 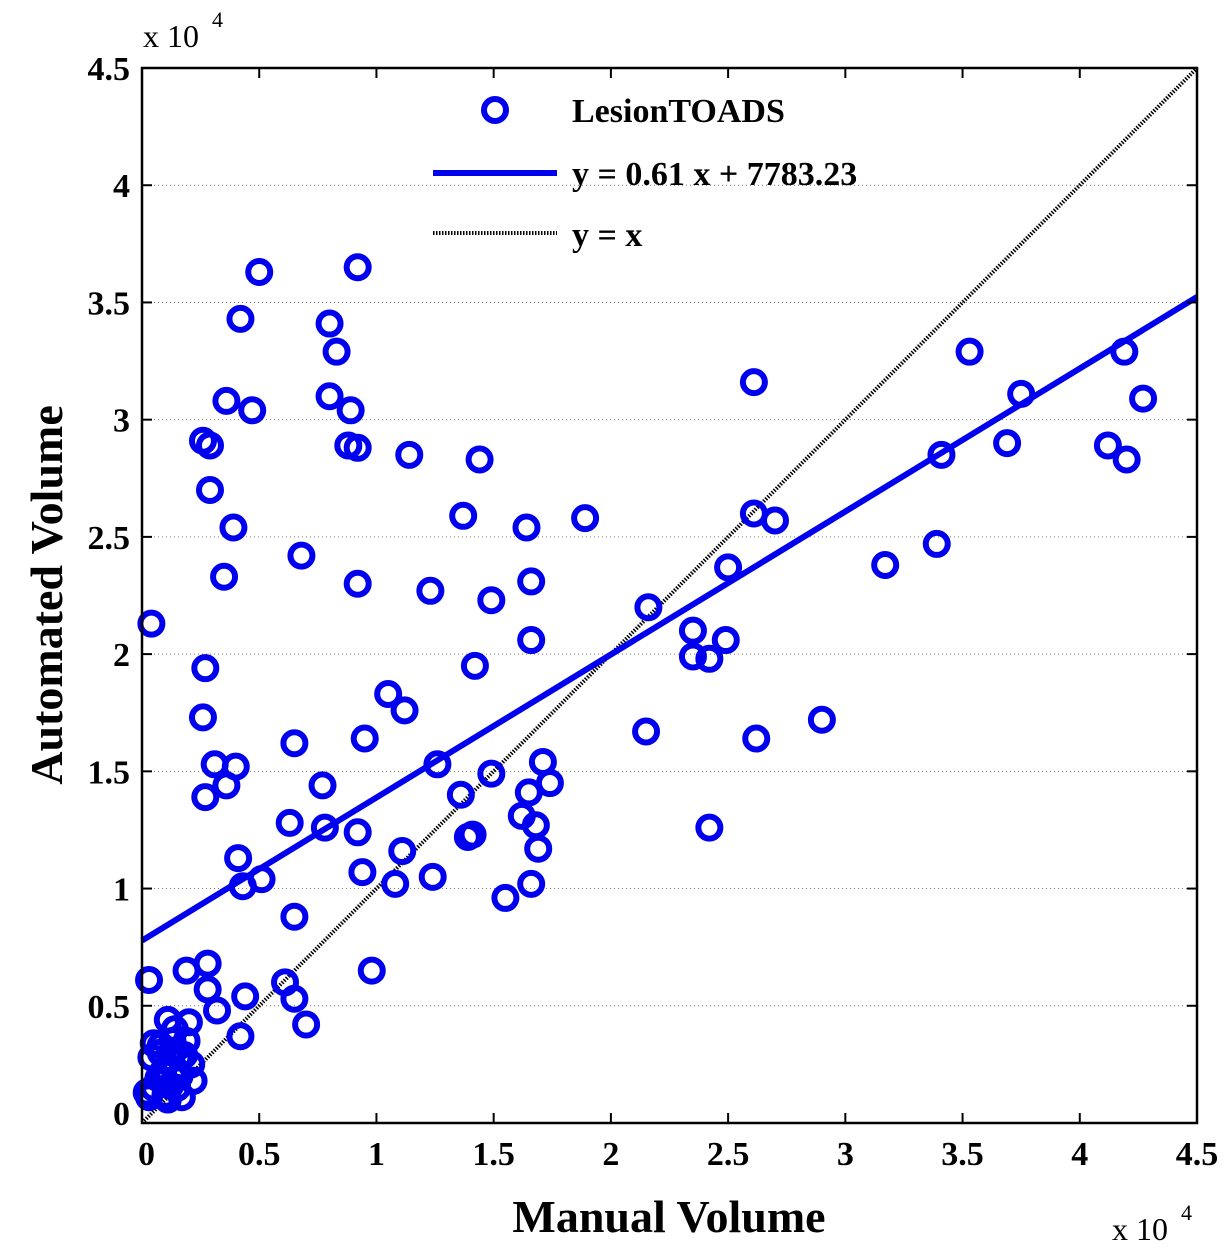 What do you see at coordinates (845, 1154) in the screenshot?
I see `x-tick-label: 3` at bounding box center [845, 1154].